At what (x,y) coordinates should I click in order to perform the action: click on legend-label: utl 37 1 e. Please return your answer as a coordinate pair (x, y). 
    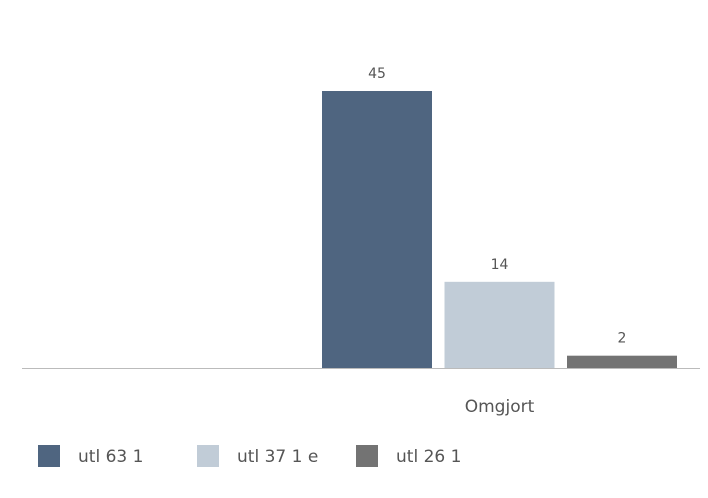
    Looking at the image, I should click on (277, 457).